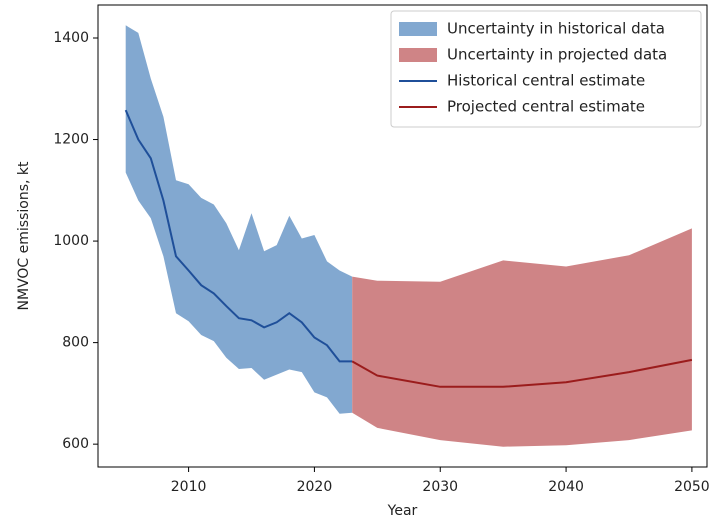 The image size is (712, 522). What do you see at coordinates (24, 235) in the screenshot?
I see `y-axis-label: NMVOC emissions, kt` at bounding box center [24, 235].